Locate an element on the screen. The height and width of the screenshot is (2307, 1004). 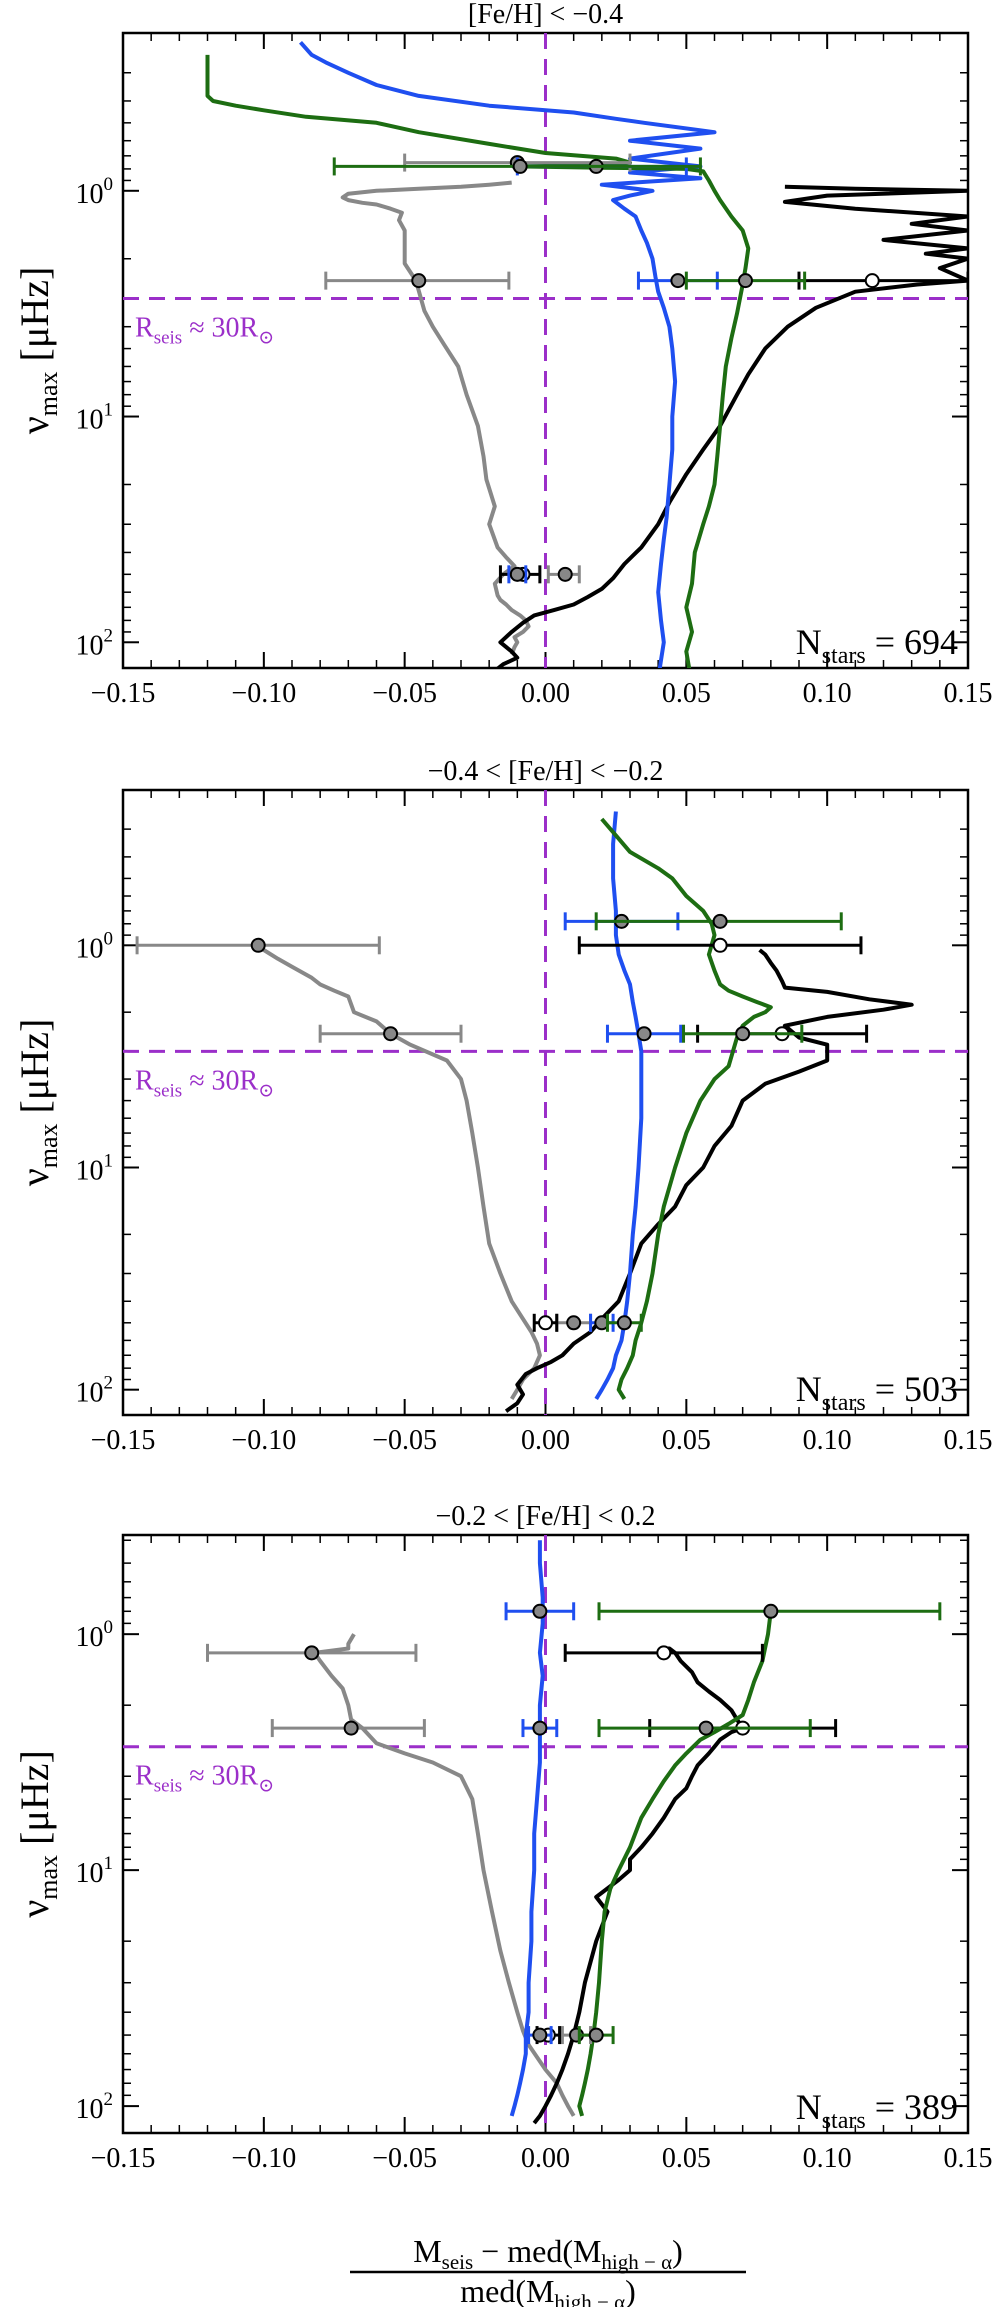
star-count-label: Nstars = 694 is located at coordinates (877, 645).